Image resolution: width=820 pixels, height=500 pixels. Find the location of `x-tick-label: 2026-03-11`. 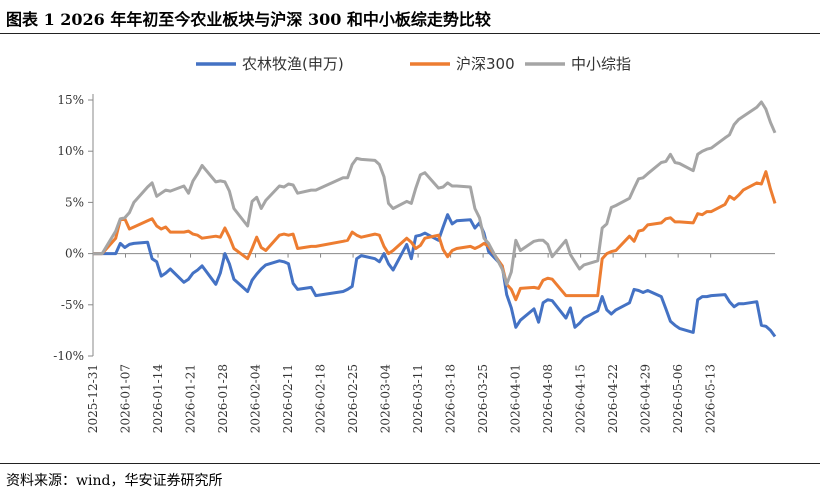

x-tick-label: 2026-03-11 is located at coordinates (418, 398).